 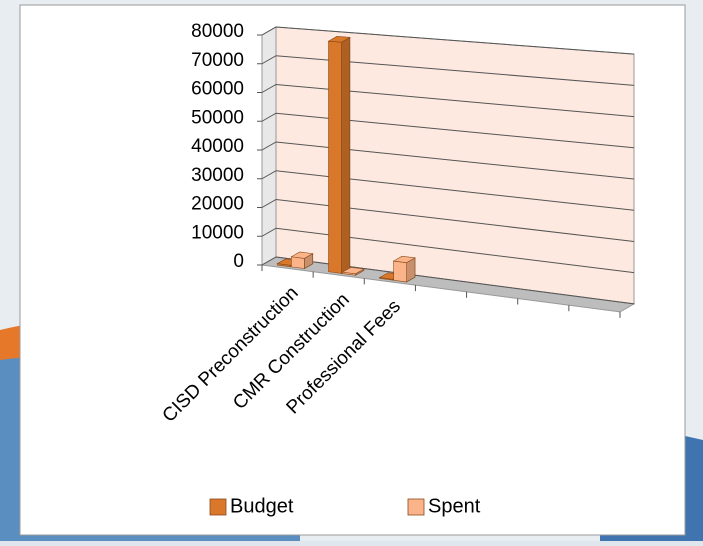 I want to click on y-tick-label: 40000, so click(x=217, y=146).